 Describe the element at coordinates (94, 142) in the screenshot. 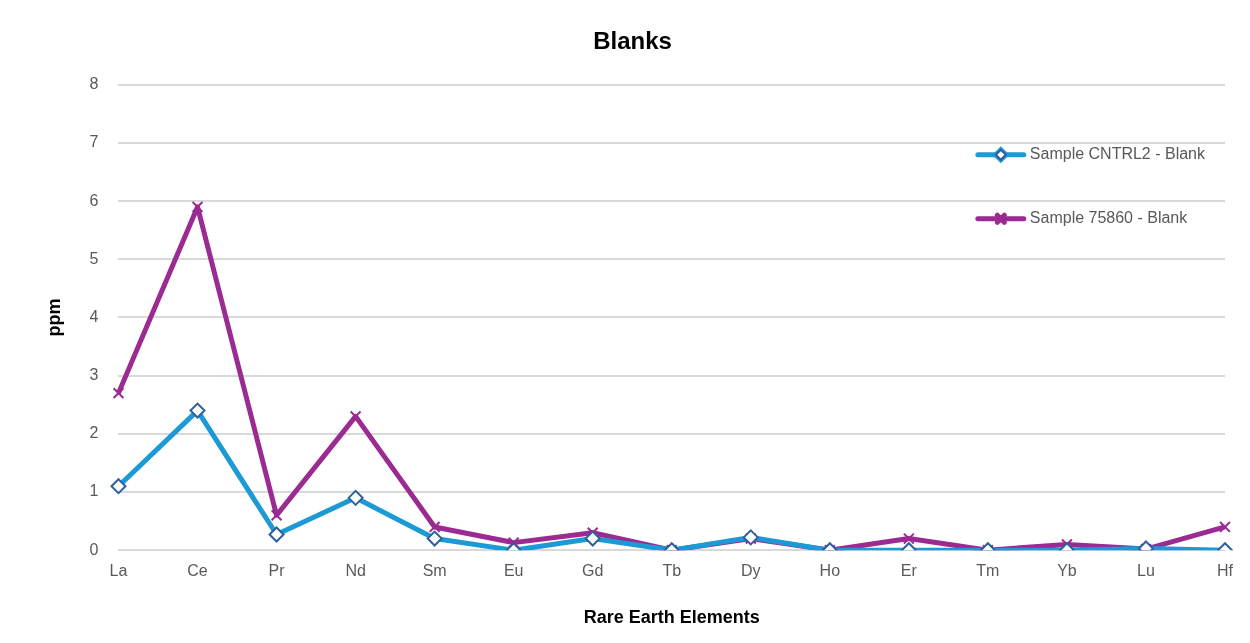

I see `y-tick-label: 7` at that location.